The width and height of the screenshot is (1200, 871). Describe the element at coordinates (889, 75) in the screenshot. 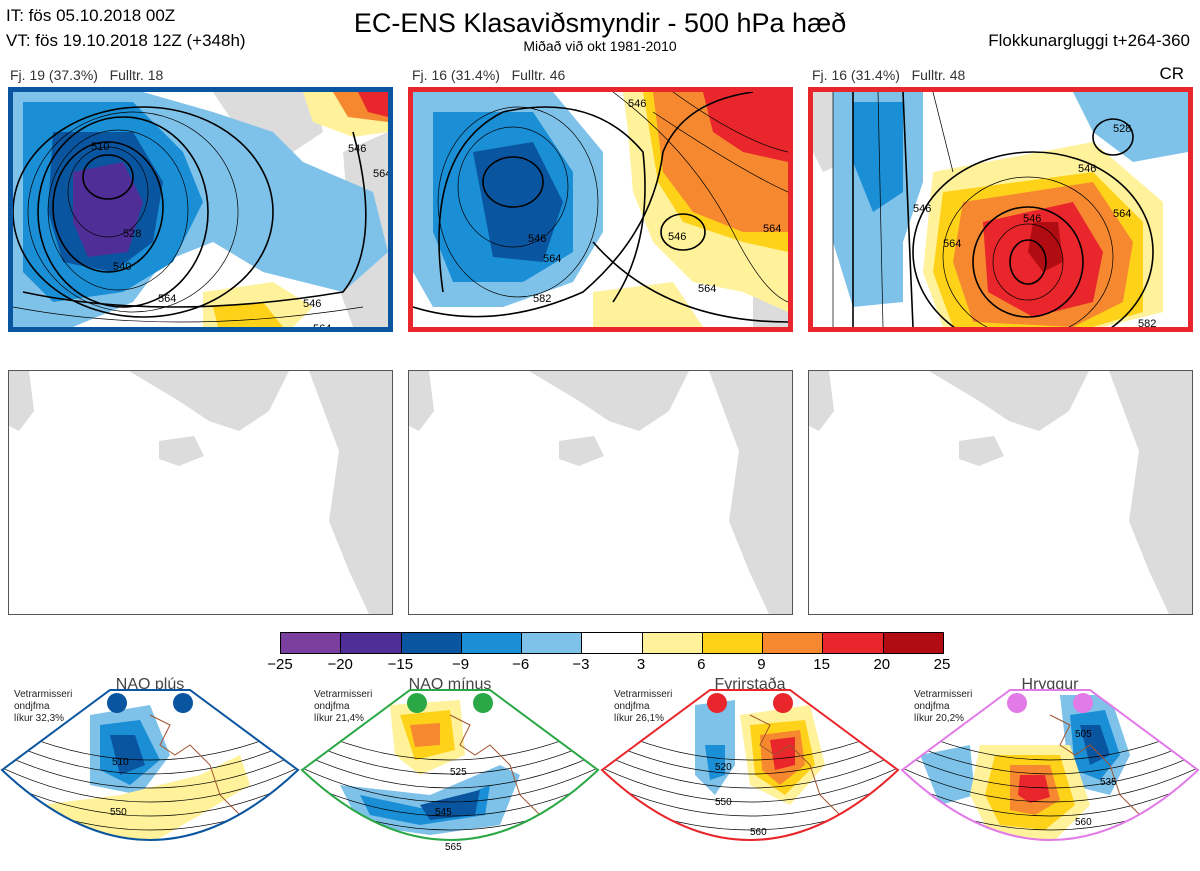

I see `panel-3-label: Fj. 16 (31.4%) Fulltr. 48` at that location.